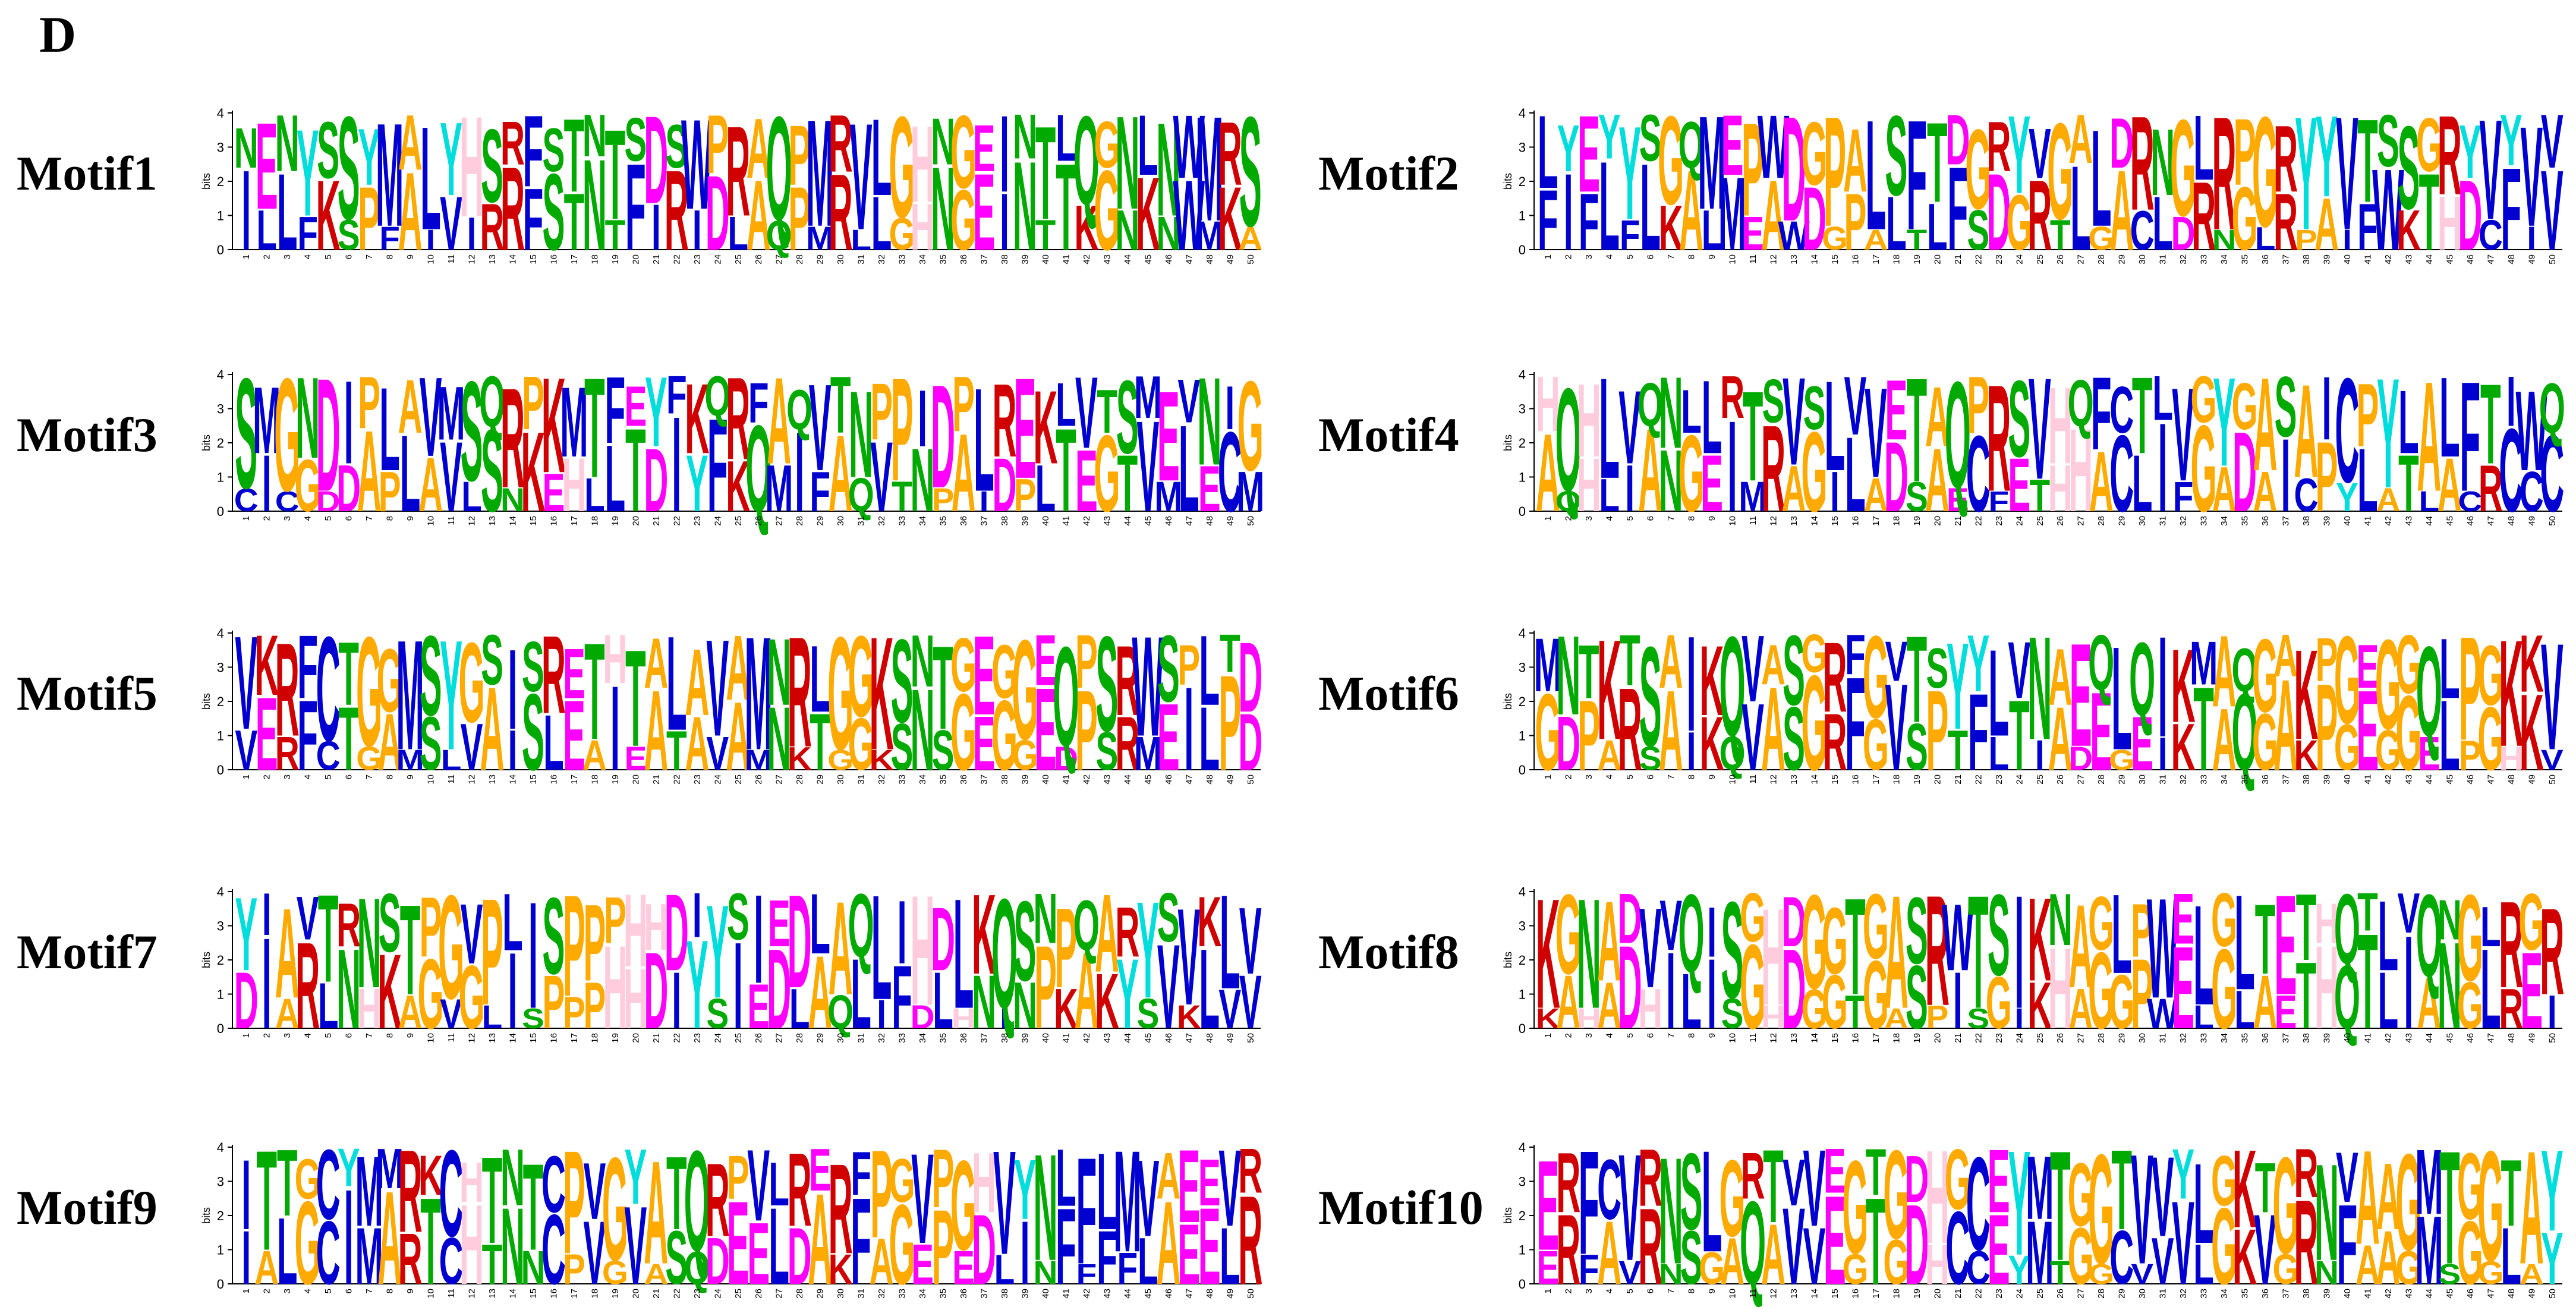 The height and width of the screenshot is (1310, 2576). What do you see at coordinates (697, 984) in the screenshot?
I see `logo-residue-bottom: Y` at bounding box center [697, 984].